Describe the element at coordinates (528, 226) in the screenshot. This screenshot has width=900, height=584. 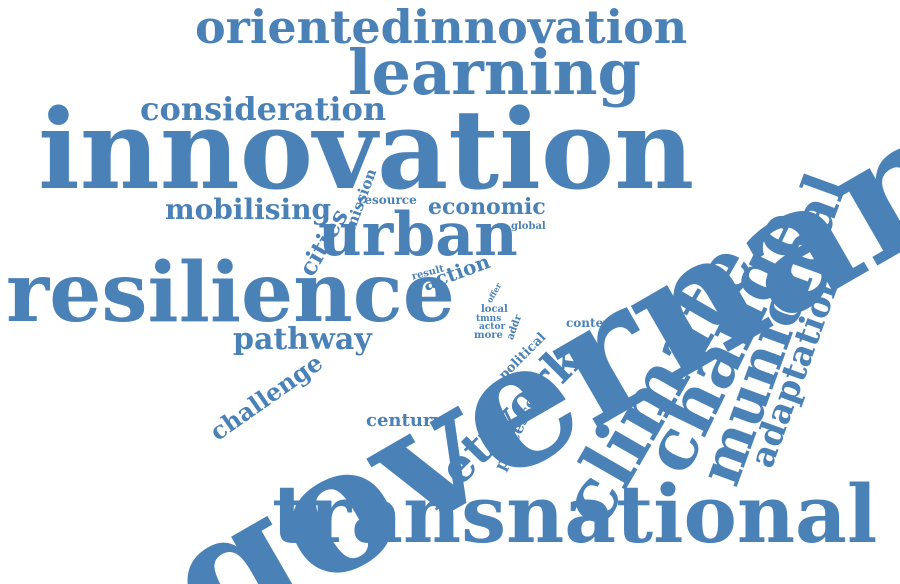
I see `word-global: global` at that location.